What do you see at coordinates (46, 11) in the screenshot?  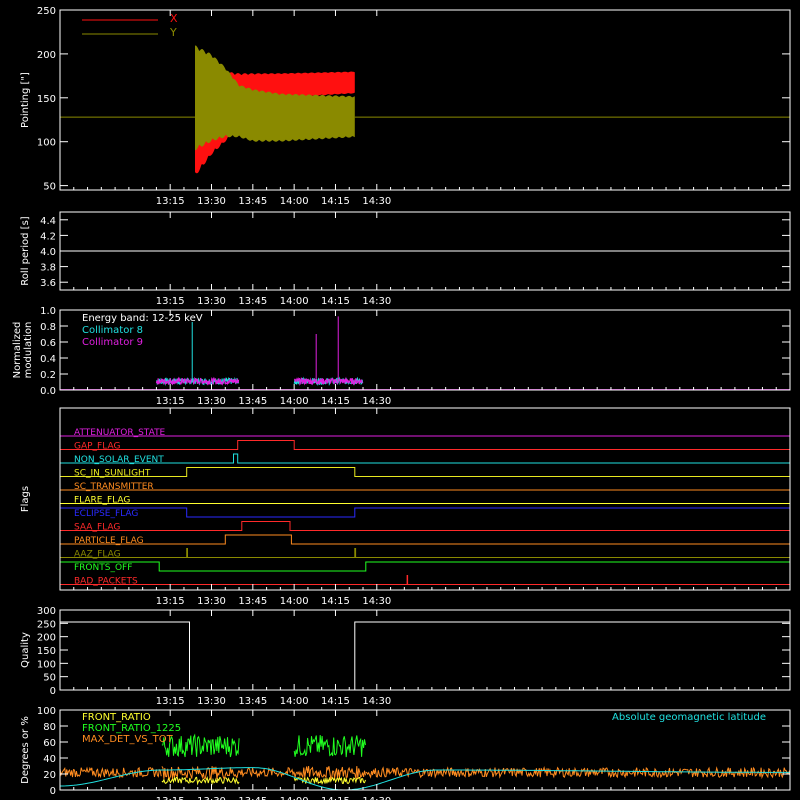 I see `pointing-ytick-label: 250` at bounding box center [46, 11].